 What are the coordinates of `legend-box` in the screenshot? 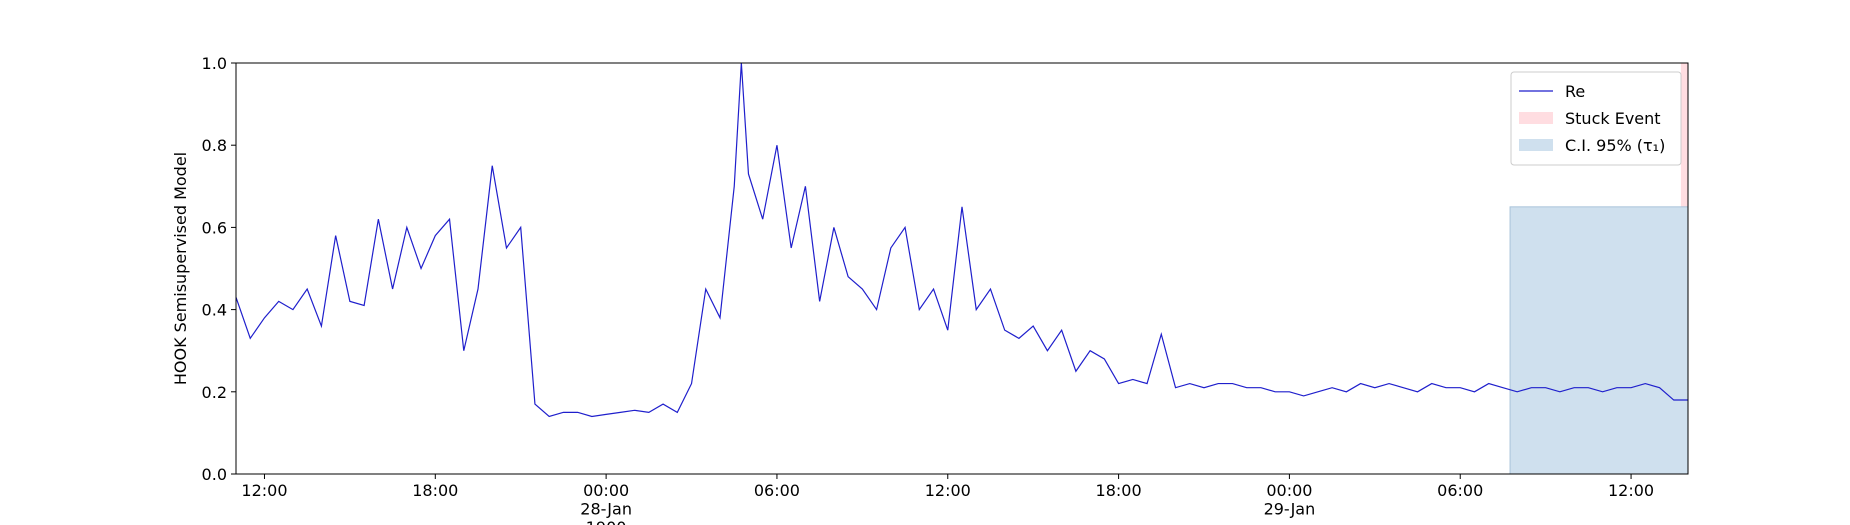 It's located at (1596, 118).